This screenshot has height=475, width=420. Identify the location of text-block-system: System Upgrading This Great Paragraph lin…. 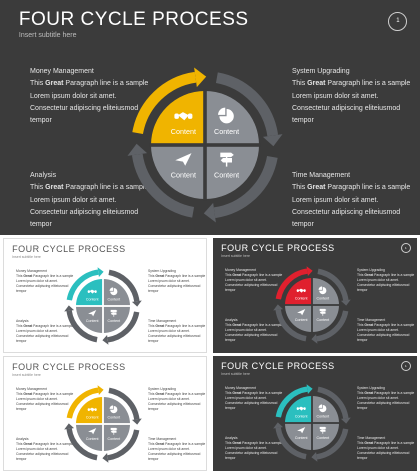
(385, 281).